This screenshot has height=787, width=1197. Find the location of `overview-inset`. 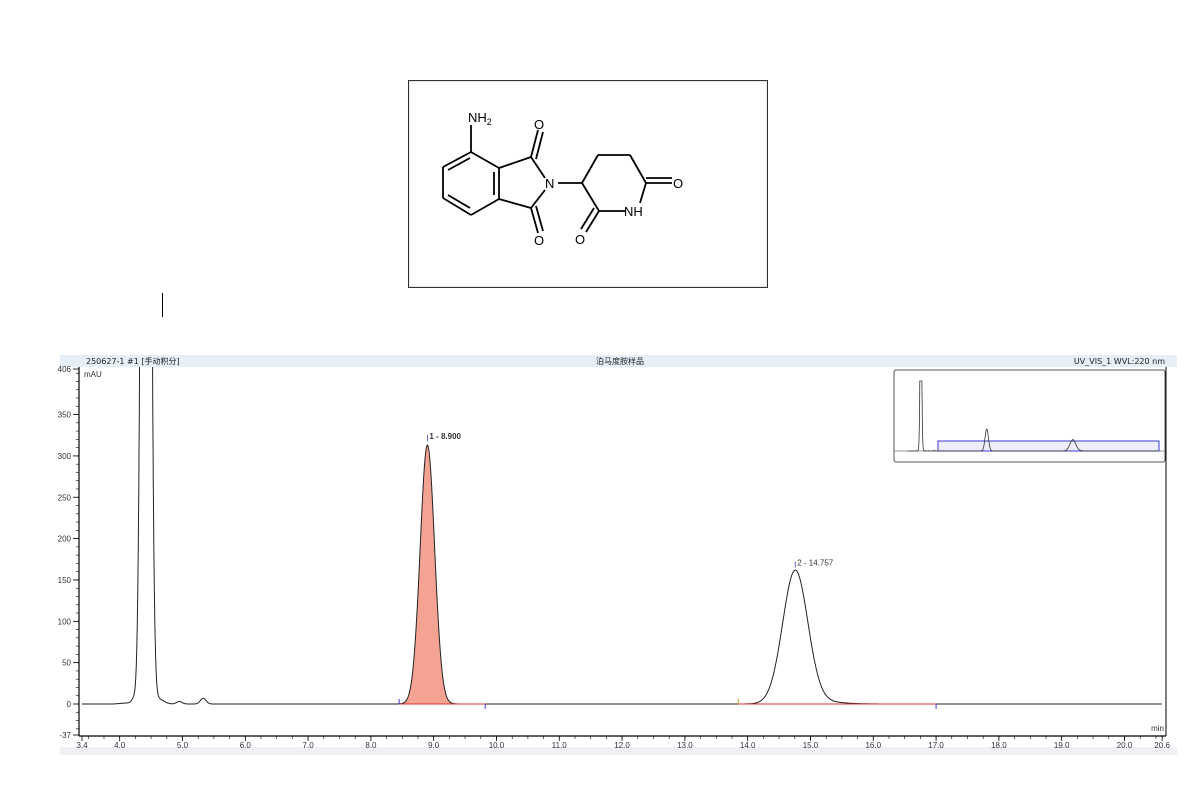

overview-inset is located at coordinates (1029, 416).